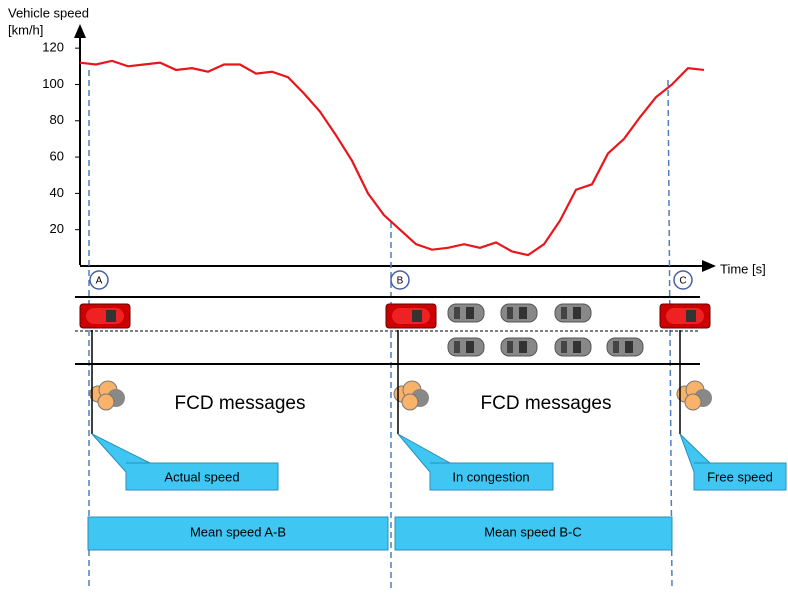 The height and width of the screenshot is (594, 788). I want to click on point-label: A, so click(99, 281).